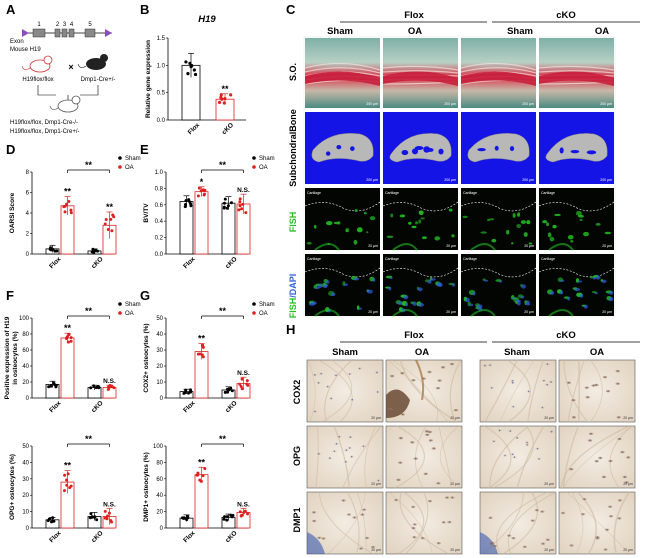 The height and width of the screenshot is (558, 650). Describe the element at coordinates (68, 466) in the screenshot. I see `significance-label: **` at that location.